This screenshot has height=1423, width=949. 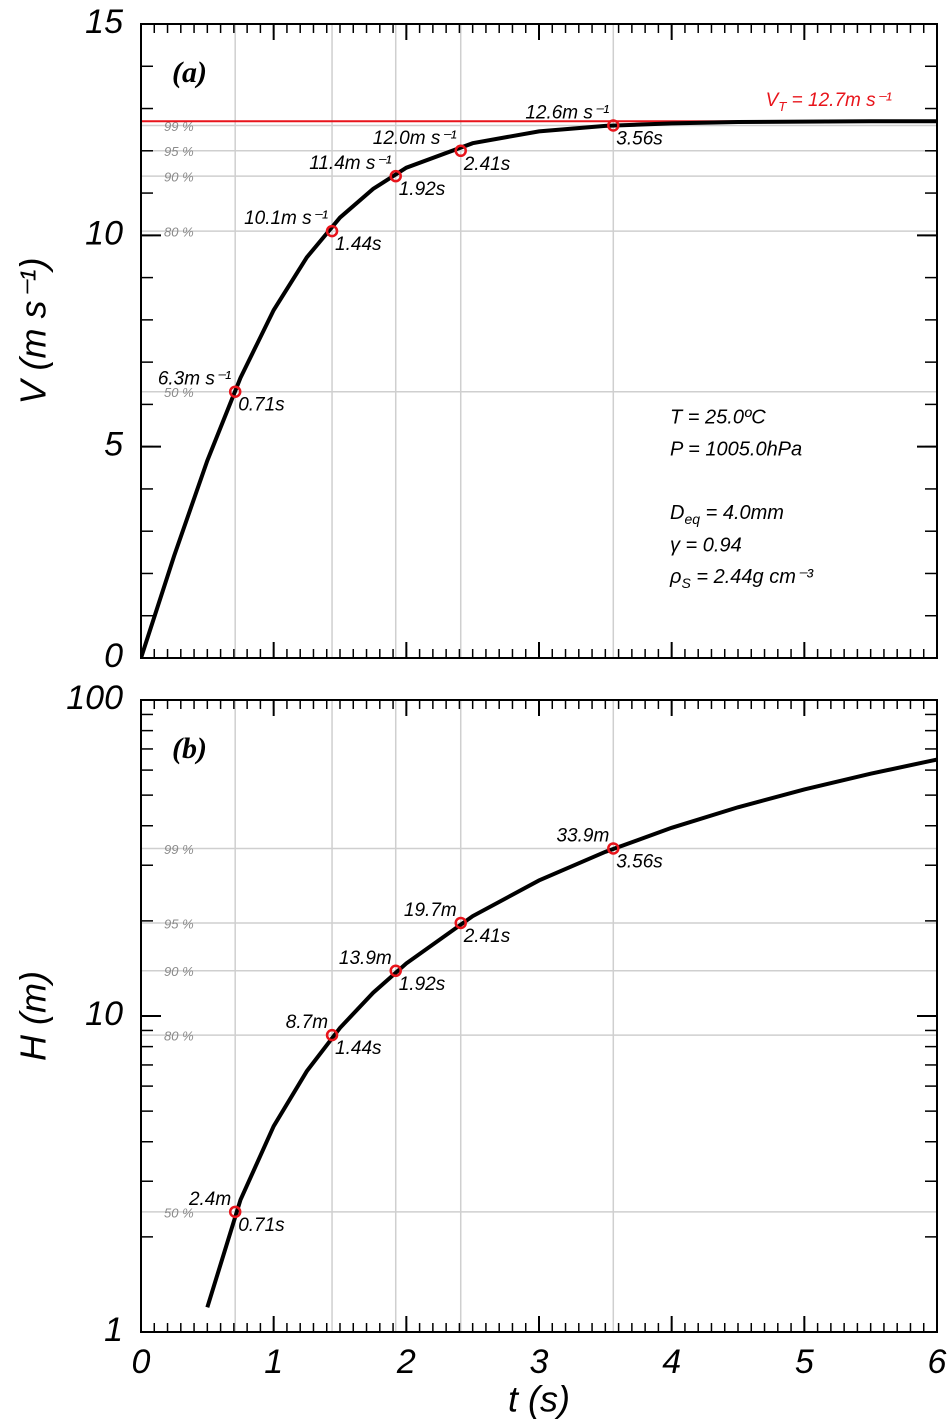 I want to click on annotation-rest: = 4.0mm, so click(x=742, y=513).